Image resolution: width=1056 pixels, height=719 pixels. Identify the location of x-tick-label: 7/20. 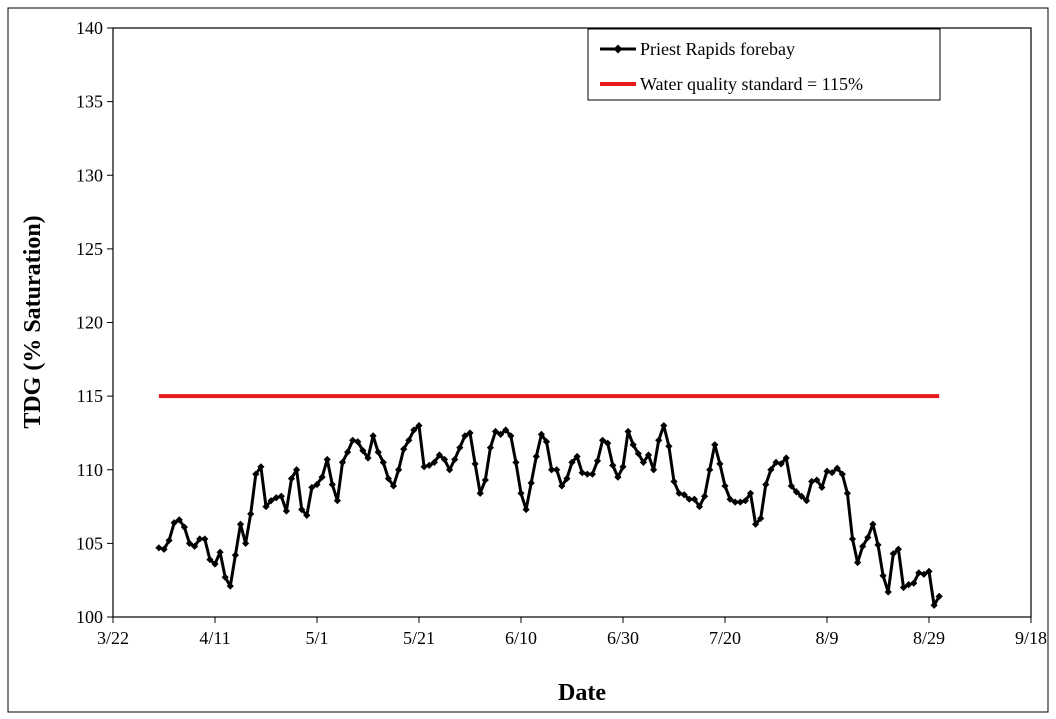
(725, 638).